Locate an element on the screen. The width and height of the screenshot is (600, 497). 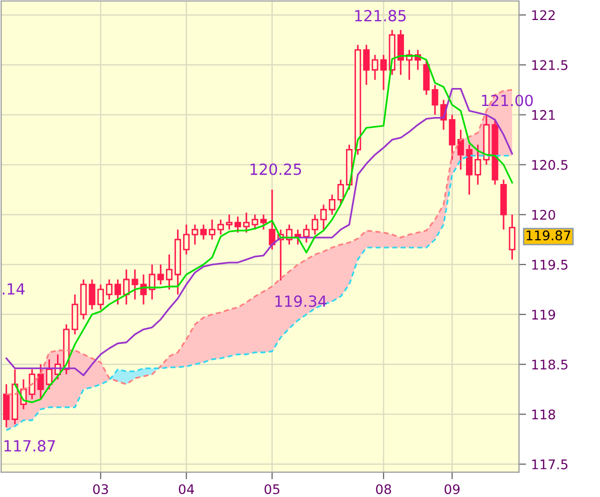
y-tick-label: 117.5 is located at coordinates (550, 465).